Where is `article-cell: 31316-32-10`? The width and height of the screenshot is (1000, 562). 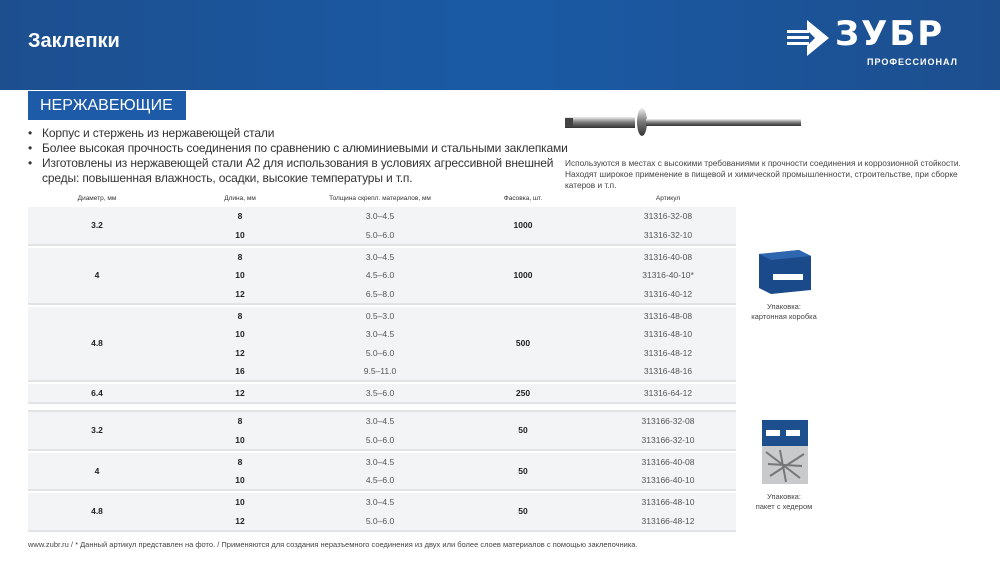 article-cell: 31316-32-10 is located at coordinates (668, 234).